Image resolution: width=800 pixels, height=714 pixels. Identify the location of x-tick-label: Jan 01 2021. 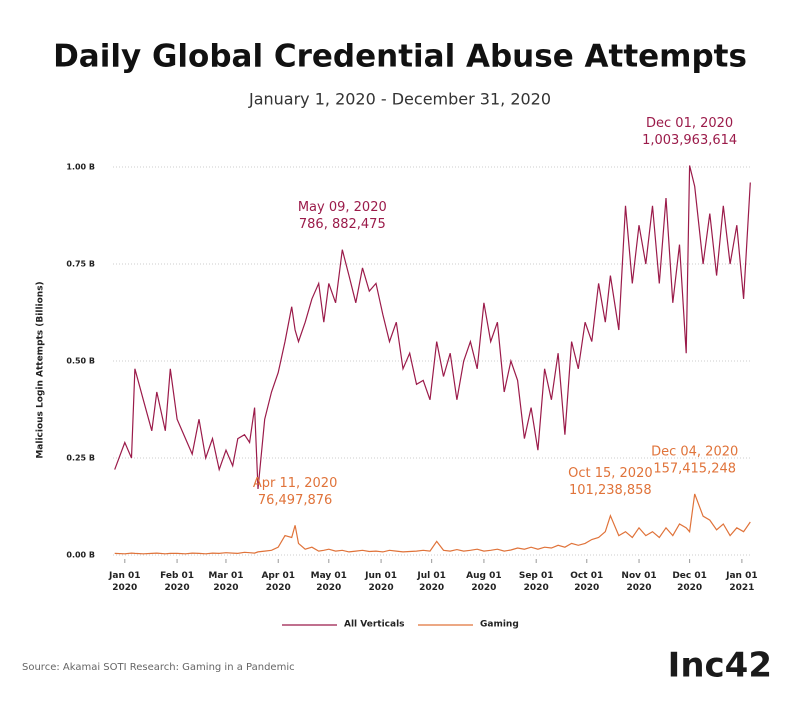
(741, 582).